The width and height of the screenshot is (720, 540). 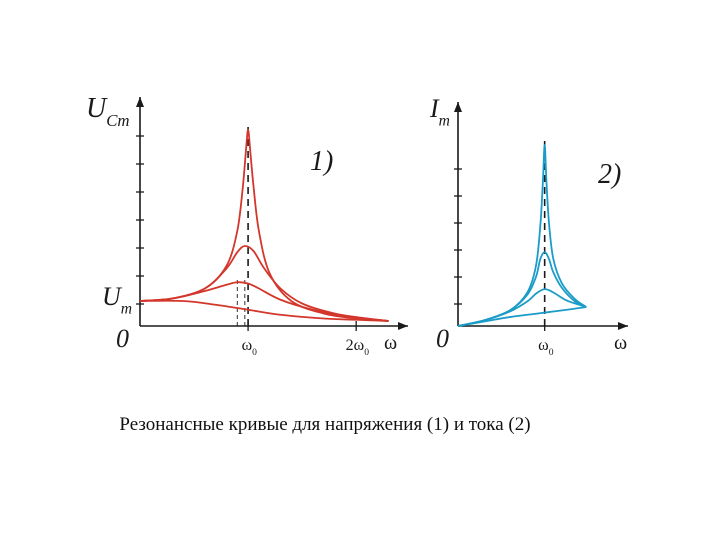 What do you see at coordinates (444, 120) in the screenshot?
I see `y-axis-label-subscript: m` at bounding box center [444, 120].